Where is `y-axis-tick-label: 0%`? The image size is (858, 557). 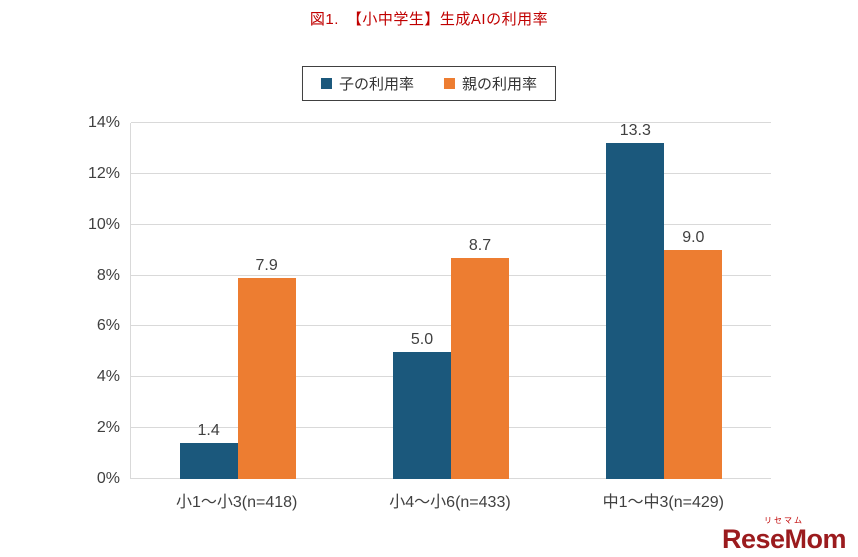 y-axis-tick-label: 0% is located at coordinates (108, 478).